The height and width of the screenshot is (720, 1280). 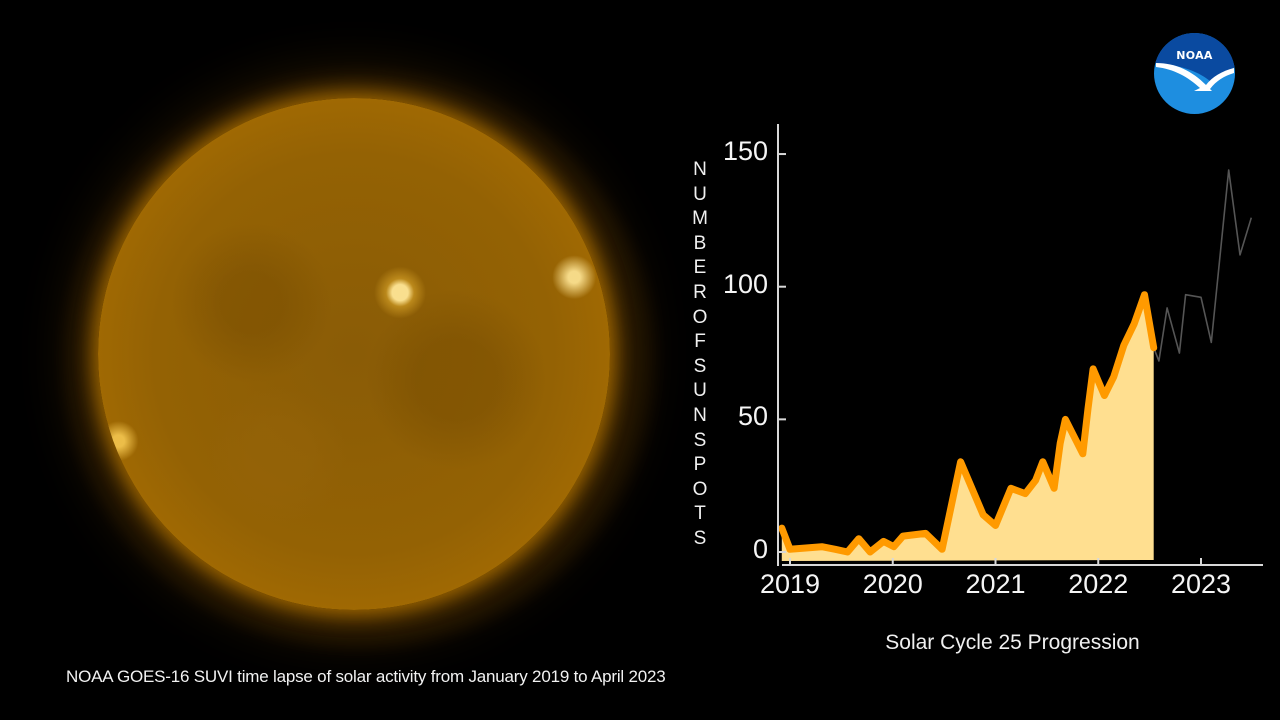 What do you see at coordinates (700, 292) in the screenshot?
I see `y-axis-title-letter: R` at bounding box center [700, 292].